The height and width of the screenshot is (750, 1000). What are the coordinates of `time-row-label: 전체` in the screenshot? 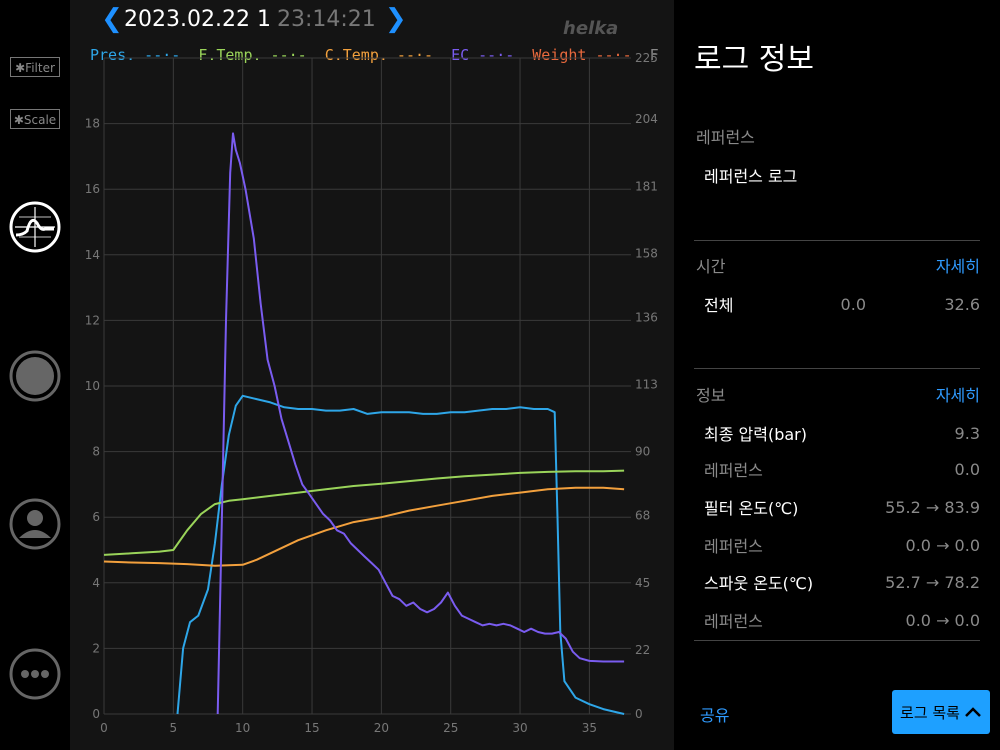 It's located at (719, 305).